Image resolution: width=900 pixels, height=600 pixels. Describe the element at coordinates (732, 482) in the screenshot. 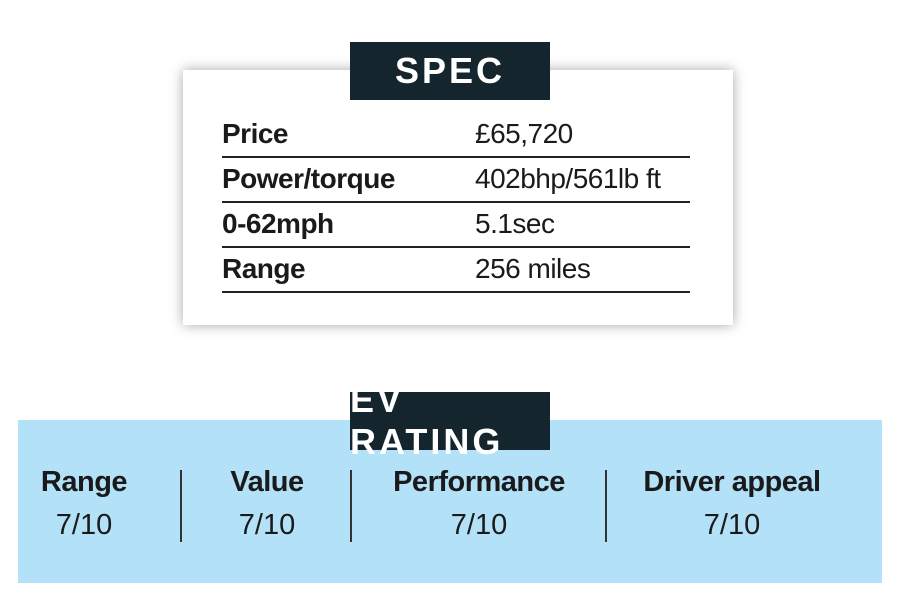

I see `rating-label: Driver appeal` at that location.